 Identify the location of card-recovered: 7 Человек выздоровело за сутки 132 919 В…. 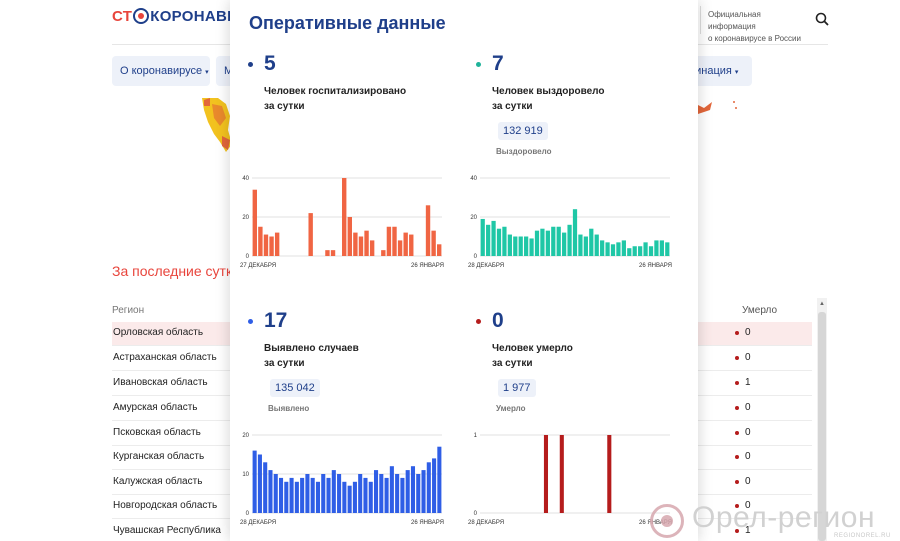
(568, 134).